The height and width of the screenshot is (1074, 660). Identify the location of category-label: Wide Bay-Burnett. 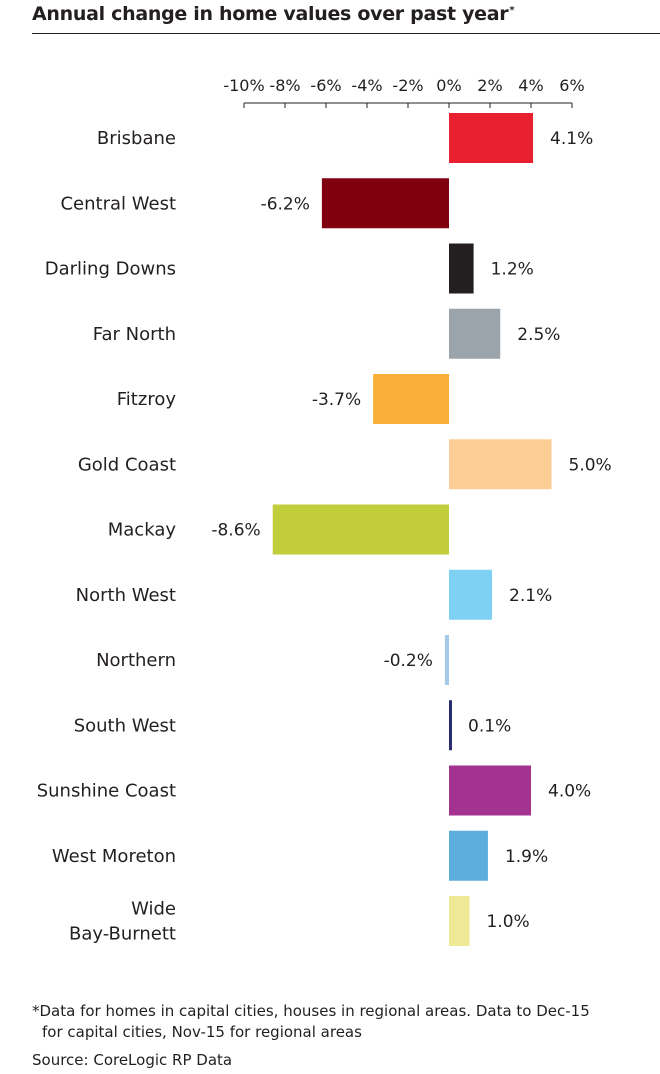
(122, 922).